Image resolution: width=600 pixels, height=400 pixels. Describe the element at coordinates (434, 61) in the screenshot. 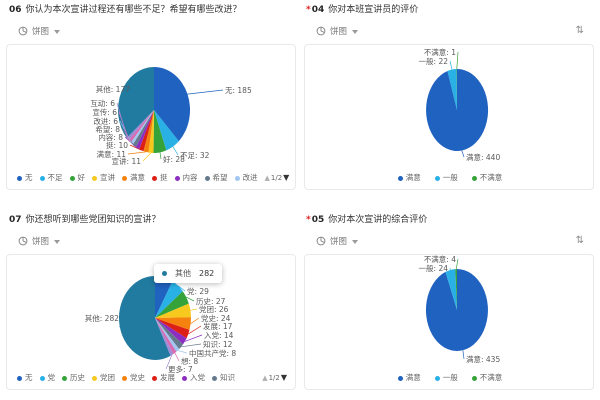

I see `slice-label: 一般: 22` at that location.